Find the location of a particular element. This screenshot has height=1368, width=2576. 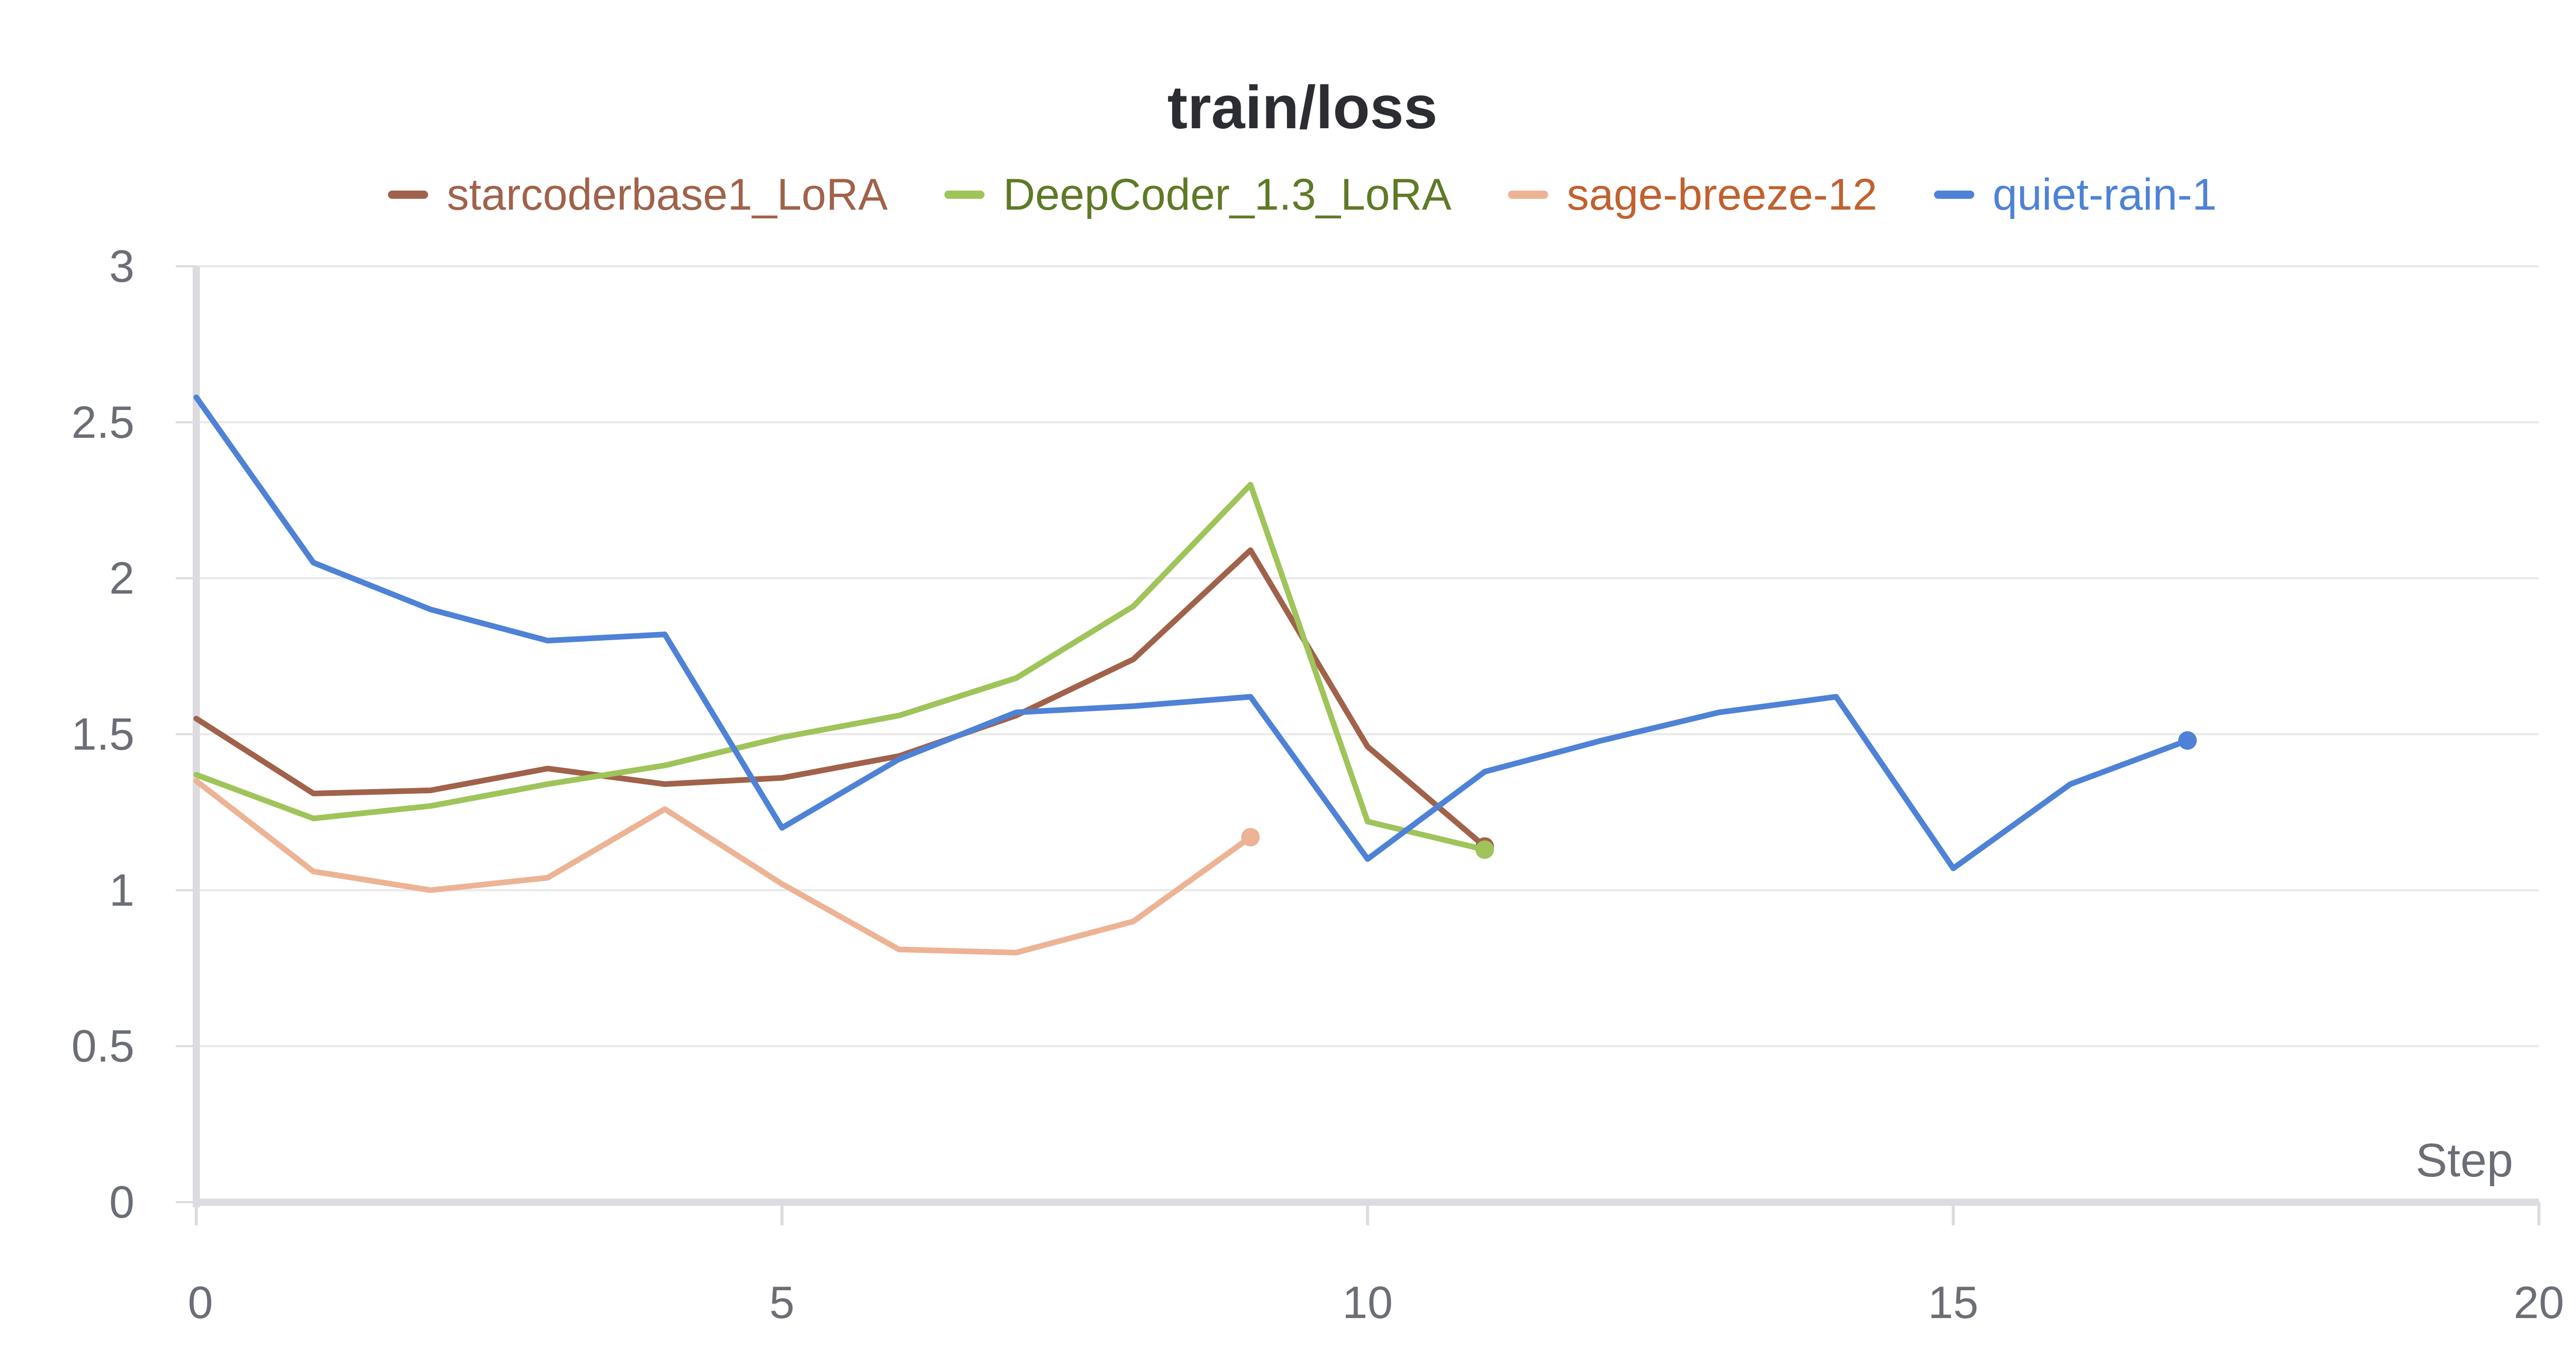

y-tick-label: 1.5 is located at coordinates (103, 734).